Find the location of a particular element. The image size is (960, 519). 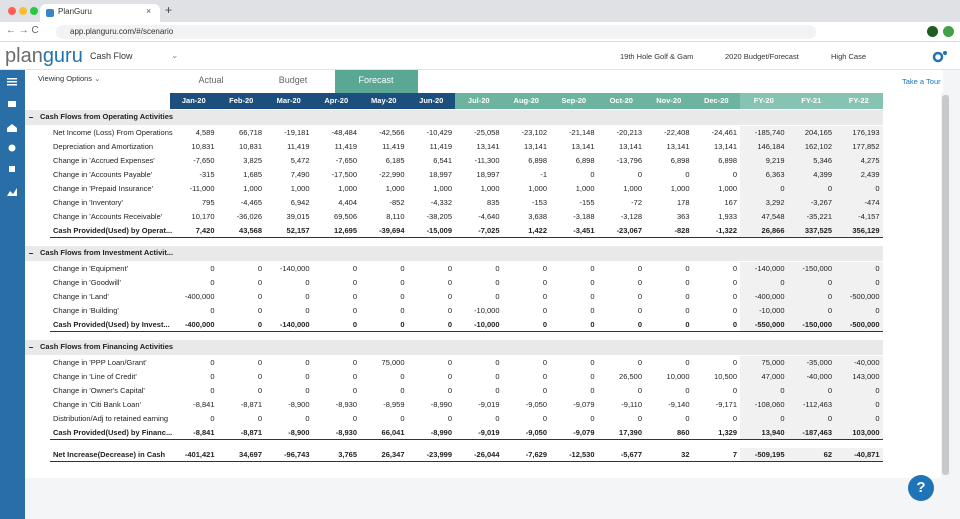

cell: 32 is located at coordinates (685, 454).